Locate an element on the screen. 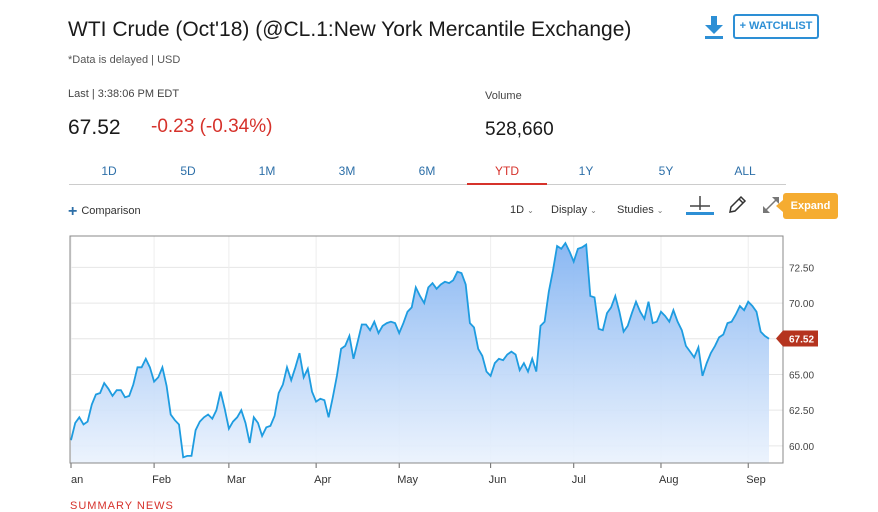 The width and height of the screenshot is (878, 512). studies-dropdown: Studies ⌄ is located at coordinates (640, 210).